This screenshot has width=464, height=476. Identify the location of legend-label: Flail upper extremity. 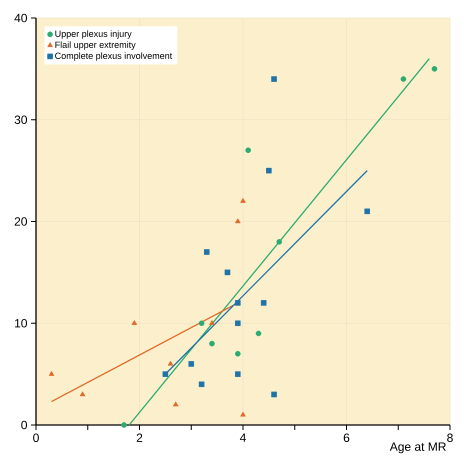
(95, 45).